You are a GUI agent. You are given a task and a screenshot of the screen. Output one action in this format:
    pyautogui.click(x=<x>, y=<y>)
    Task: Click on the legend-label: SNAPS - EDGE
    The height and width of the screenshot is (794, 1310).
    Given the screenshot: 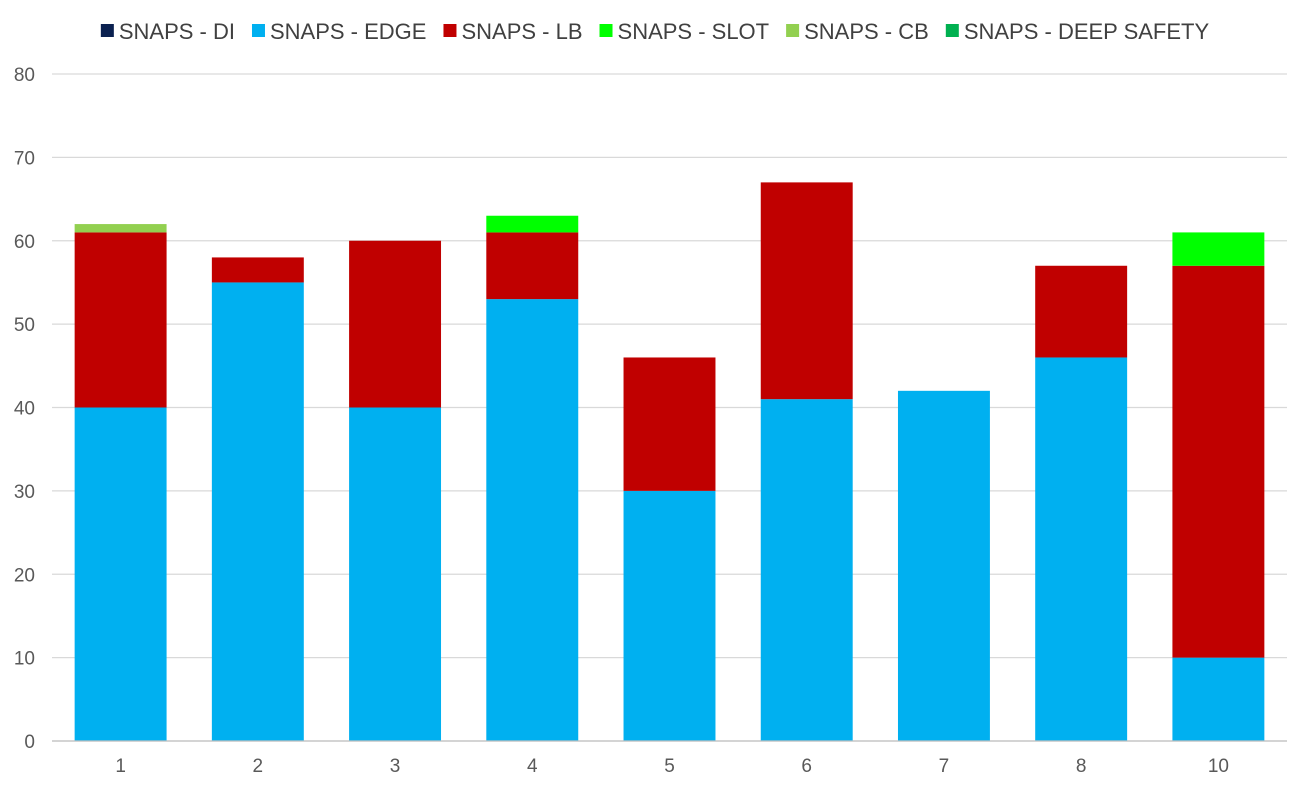 What is the action you would take?
    pyautogui.click(x=348, y=31)
    